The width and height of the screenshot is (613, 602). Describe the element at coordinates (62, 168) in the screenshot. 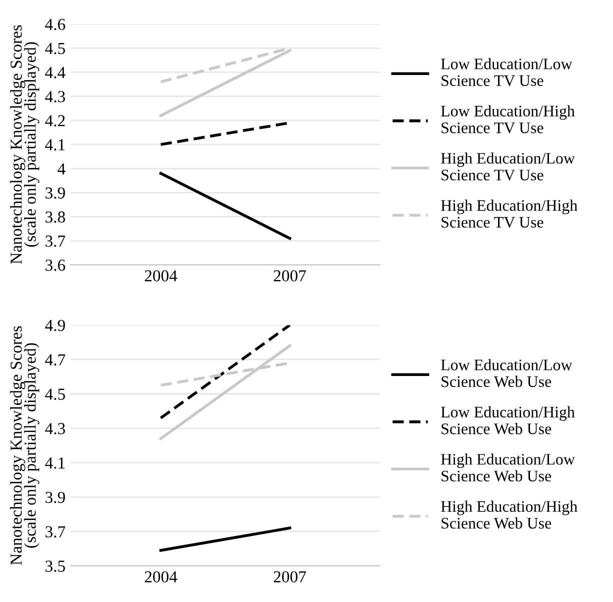

I see `y-tick-label: 4` at that location.